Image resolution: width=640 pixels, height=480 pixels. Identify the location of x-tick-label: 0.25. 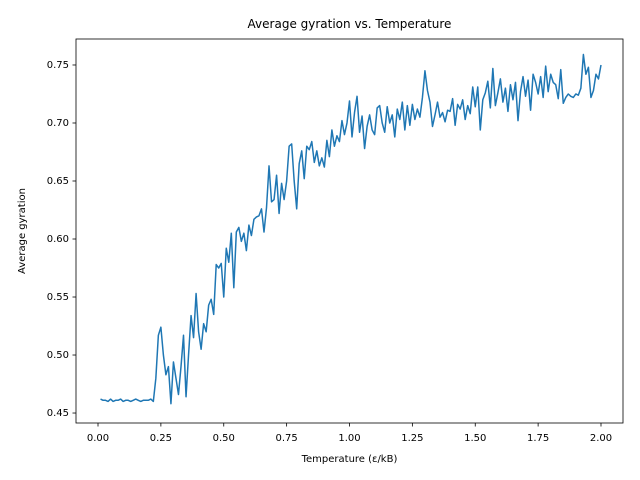
(161, 438).